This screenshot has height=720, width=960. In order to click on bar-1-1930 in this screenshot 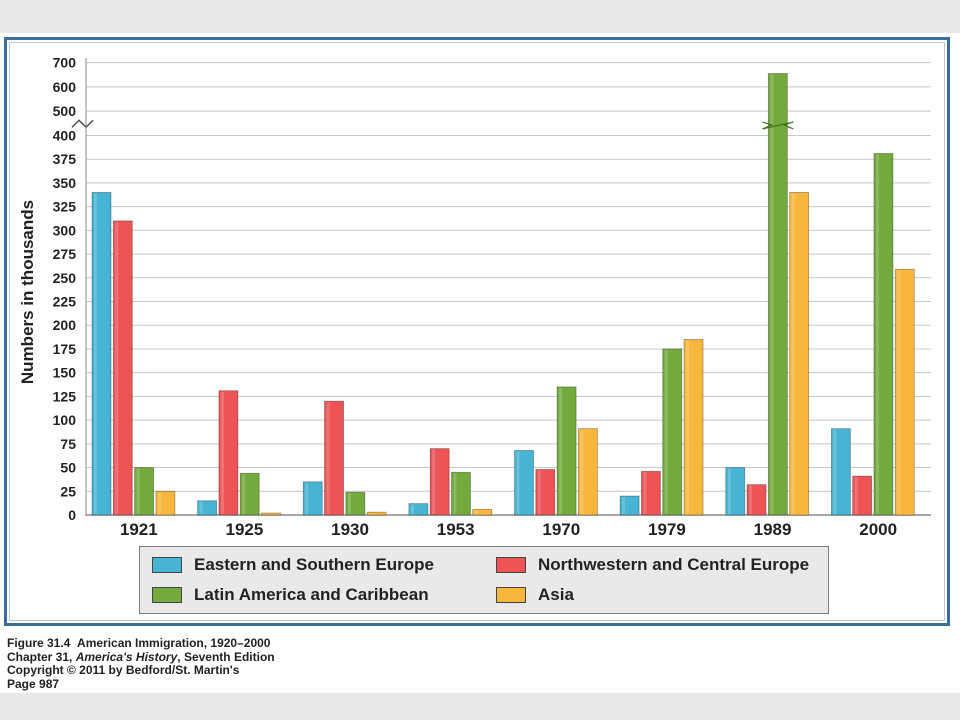, I will do `click(312, 498)`.